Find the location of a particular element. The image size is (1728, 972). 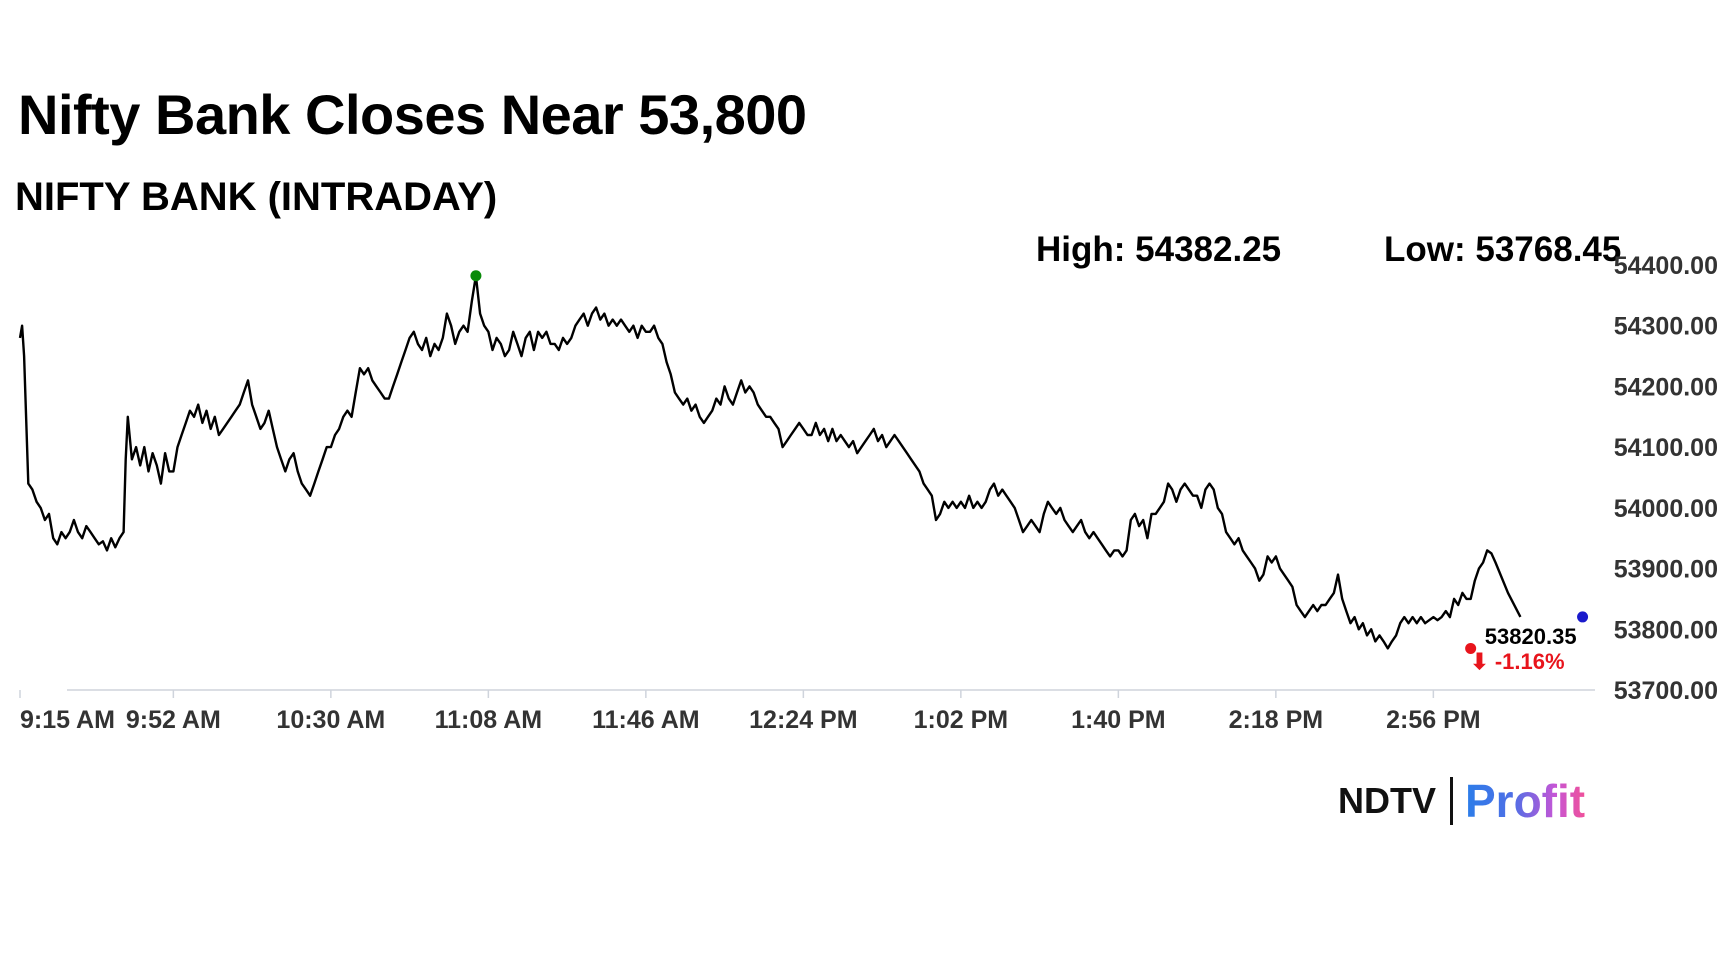

brand-logo: NDTV Profit is located at coordinates (1461, 801).